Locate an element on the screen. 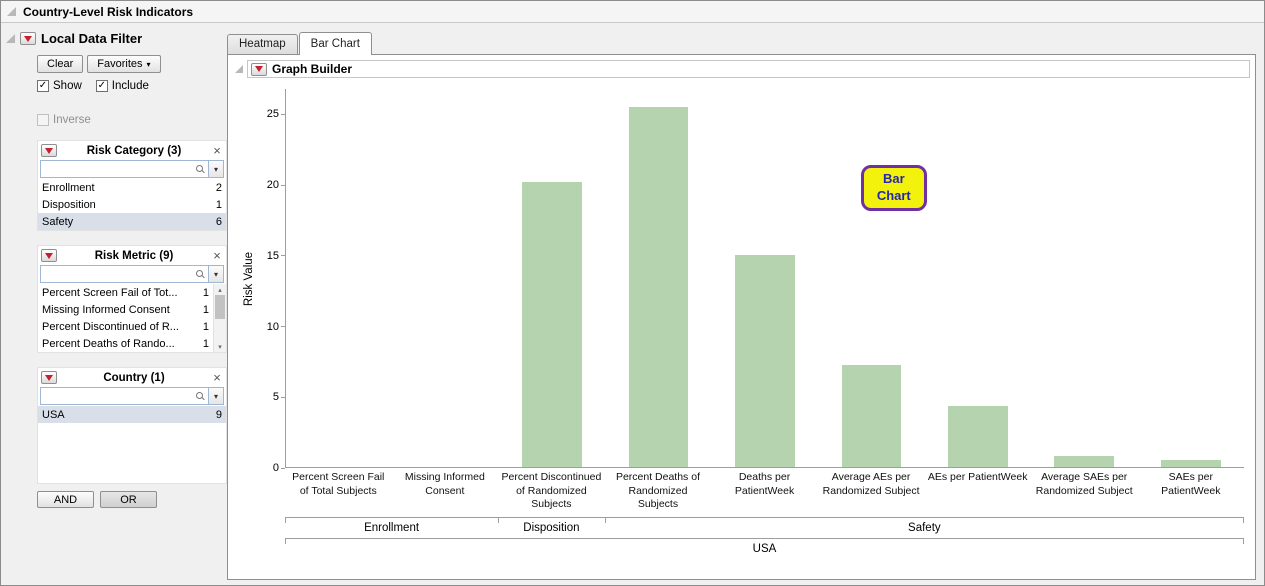 This screenshot has height=586, width=1265. show-checkbox: ✓ is located at coordinates (43, 86).